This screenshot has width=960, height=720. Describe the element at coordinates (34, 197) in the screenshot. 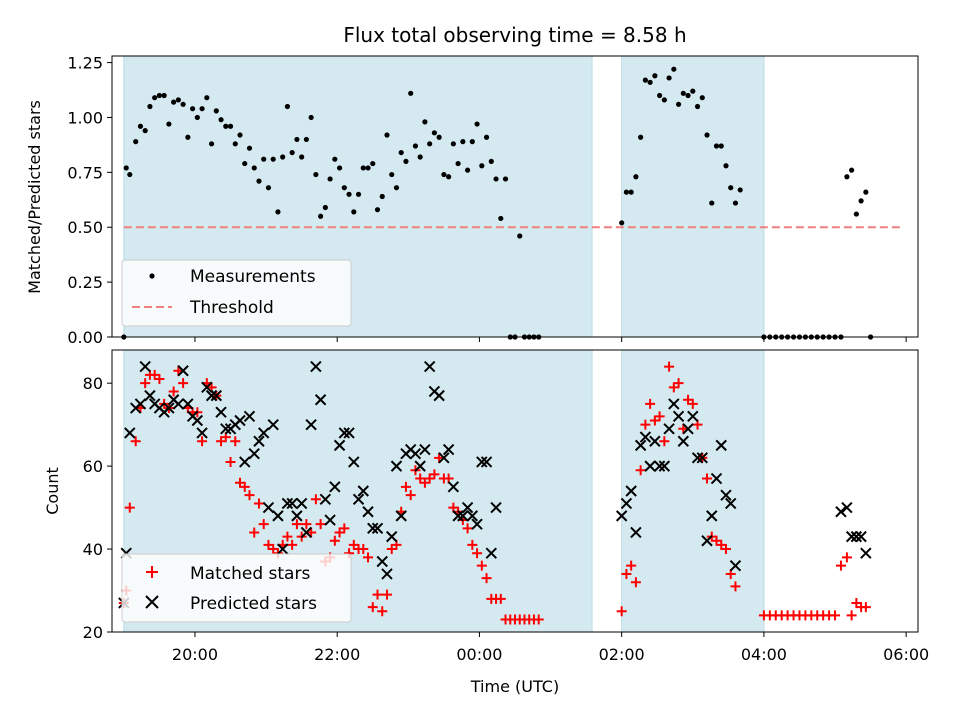

I see `ratio-y-axis-label: Matched/Predicted stars` at that location.